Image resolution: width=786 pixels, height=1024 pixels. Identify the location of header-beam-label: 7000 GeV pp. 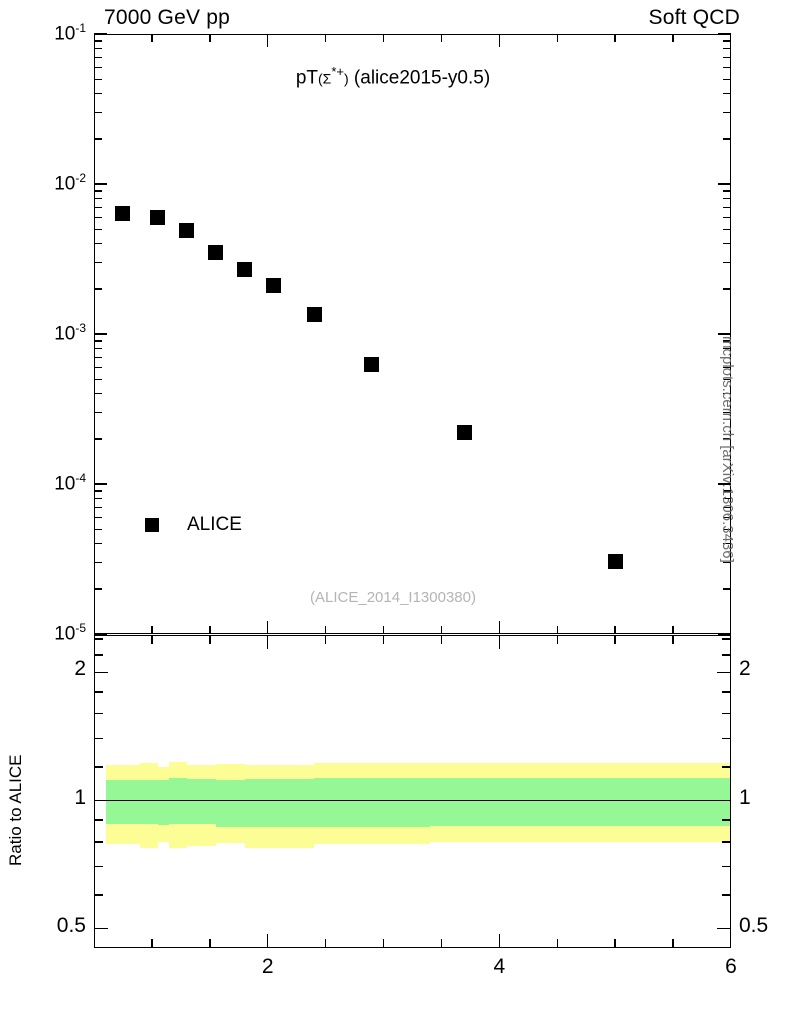
(167, 17).